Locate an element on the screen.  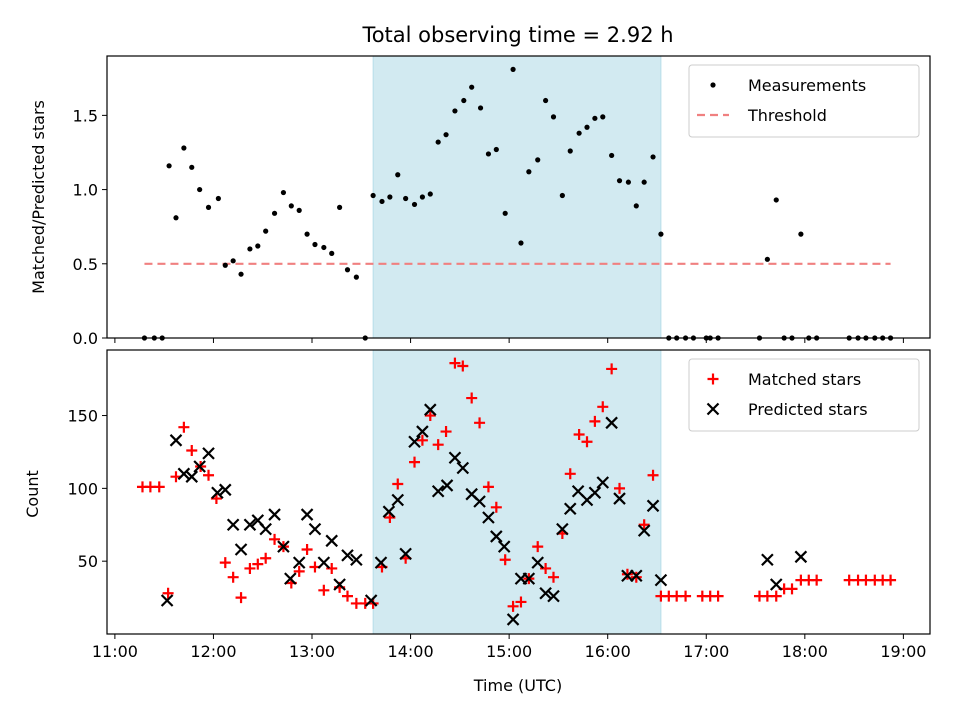
legend-label: Threshold is located at coordinates (787, 115).